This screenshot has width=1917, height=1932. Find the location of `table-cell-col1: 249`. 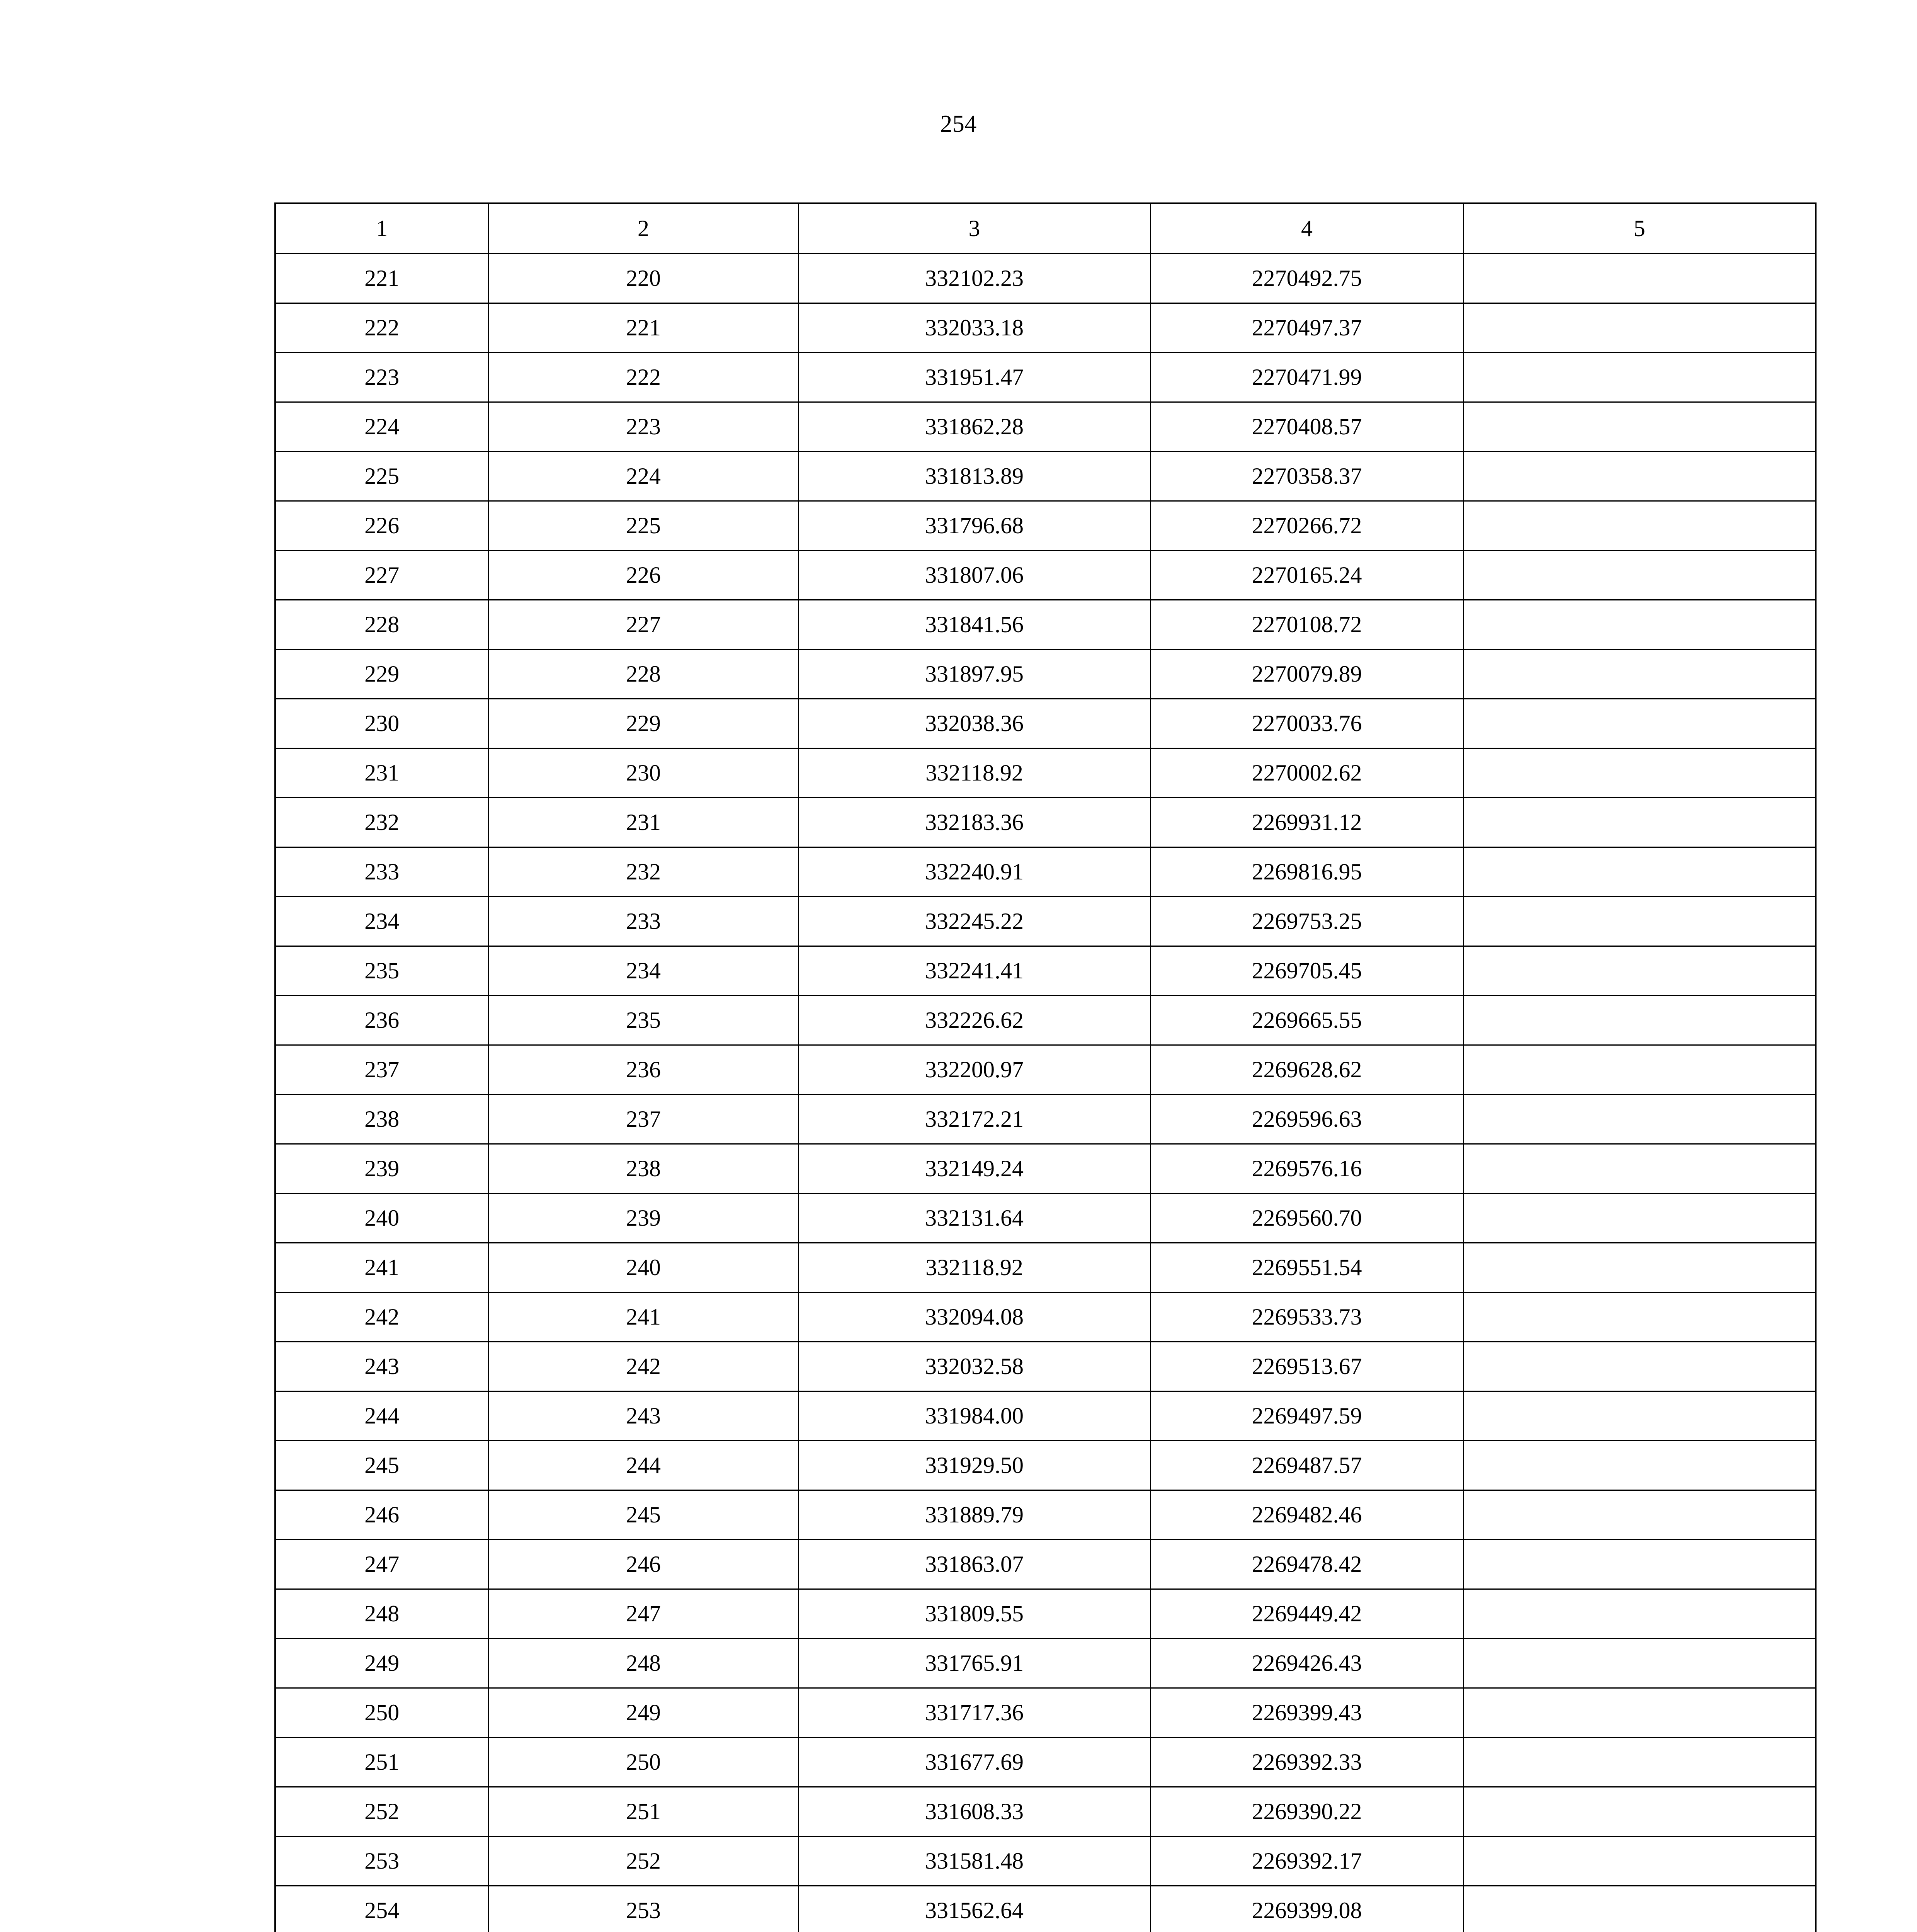

table-cell-col1: 249 is located at coordinates (381, 1664).